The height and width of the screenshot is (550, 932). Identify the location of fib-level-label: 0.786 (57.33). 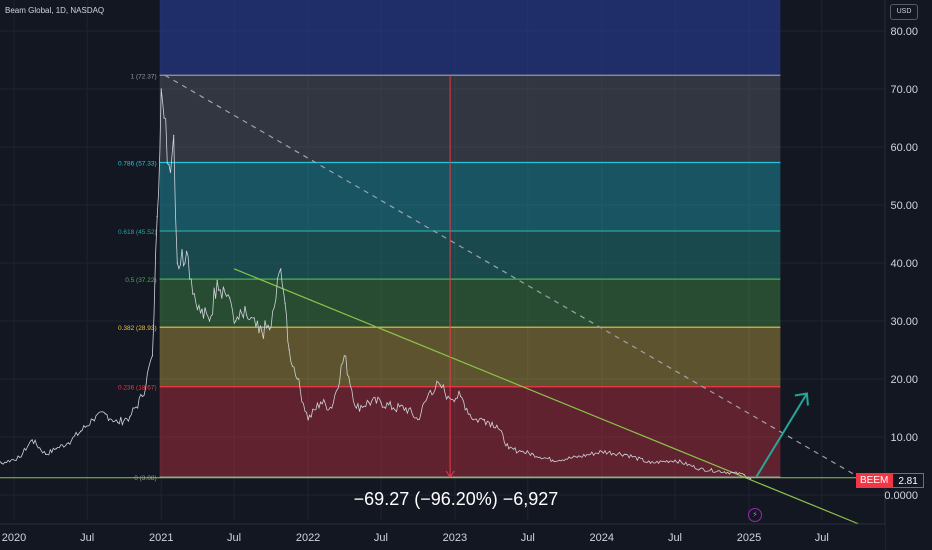
(137, 163).